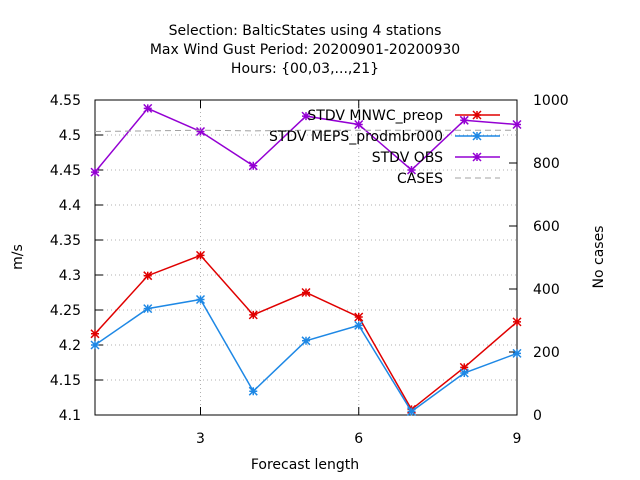 Image resolution: width=640 pixels, height=480 pixels. What do you see at coordinates (356, 137) in the screenshot?
I see `legend-label: STDV MEPS_prodmbr000` at bounding box center [356, 137].